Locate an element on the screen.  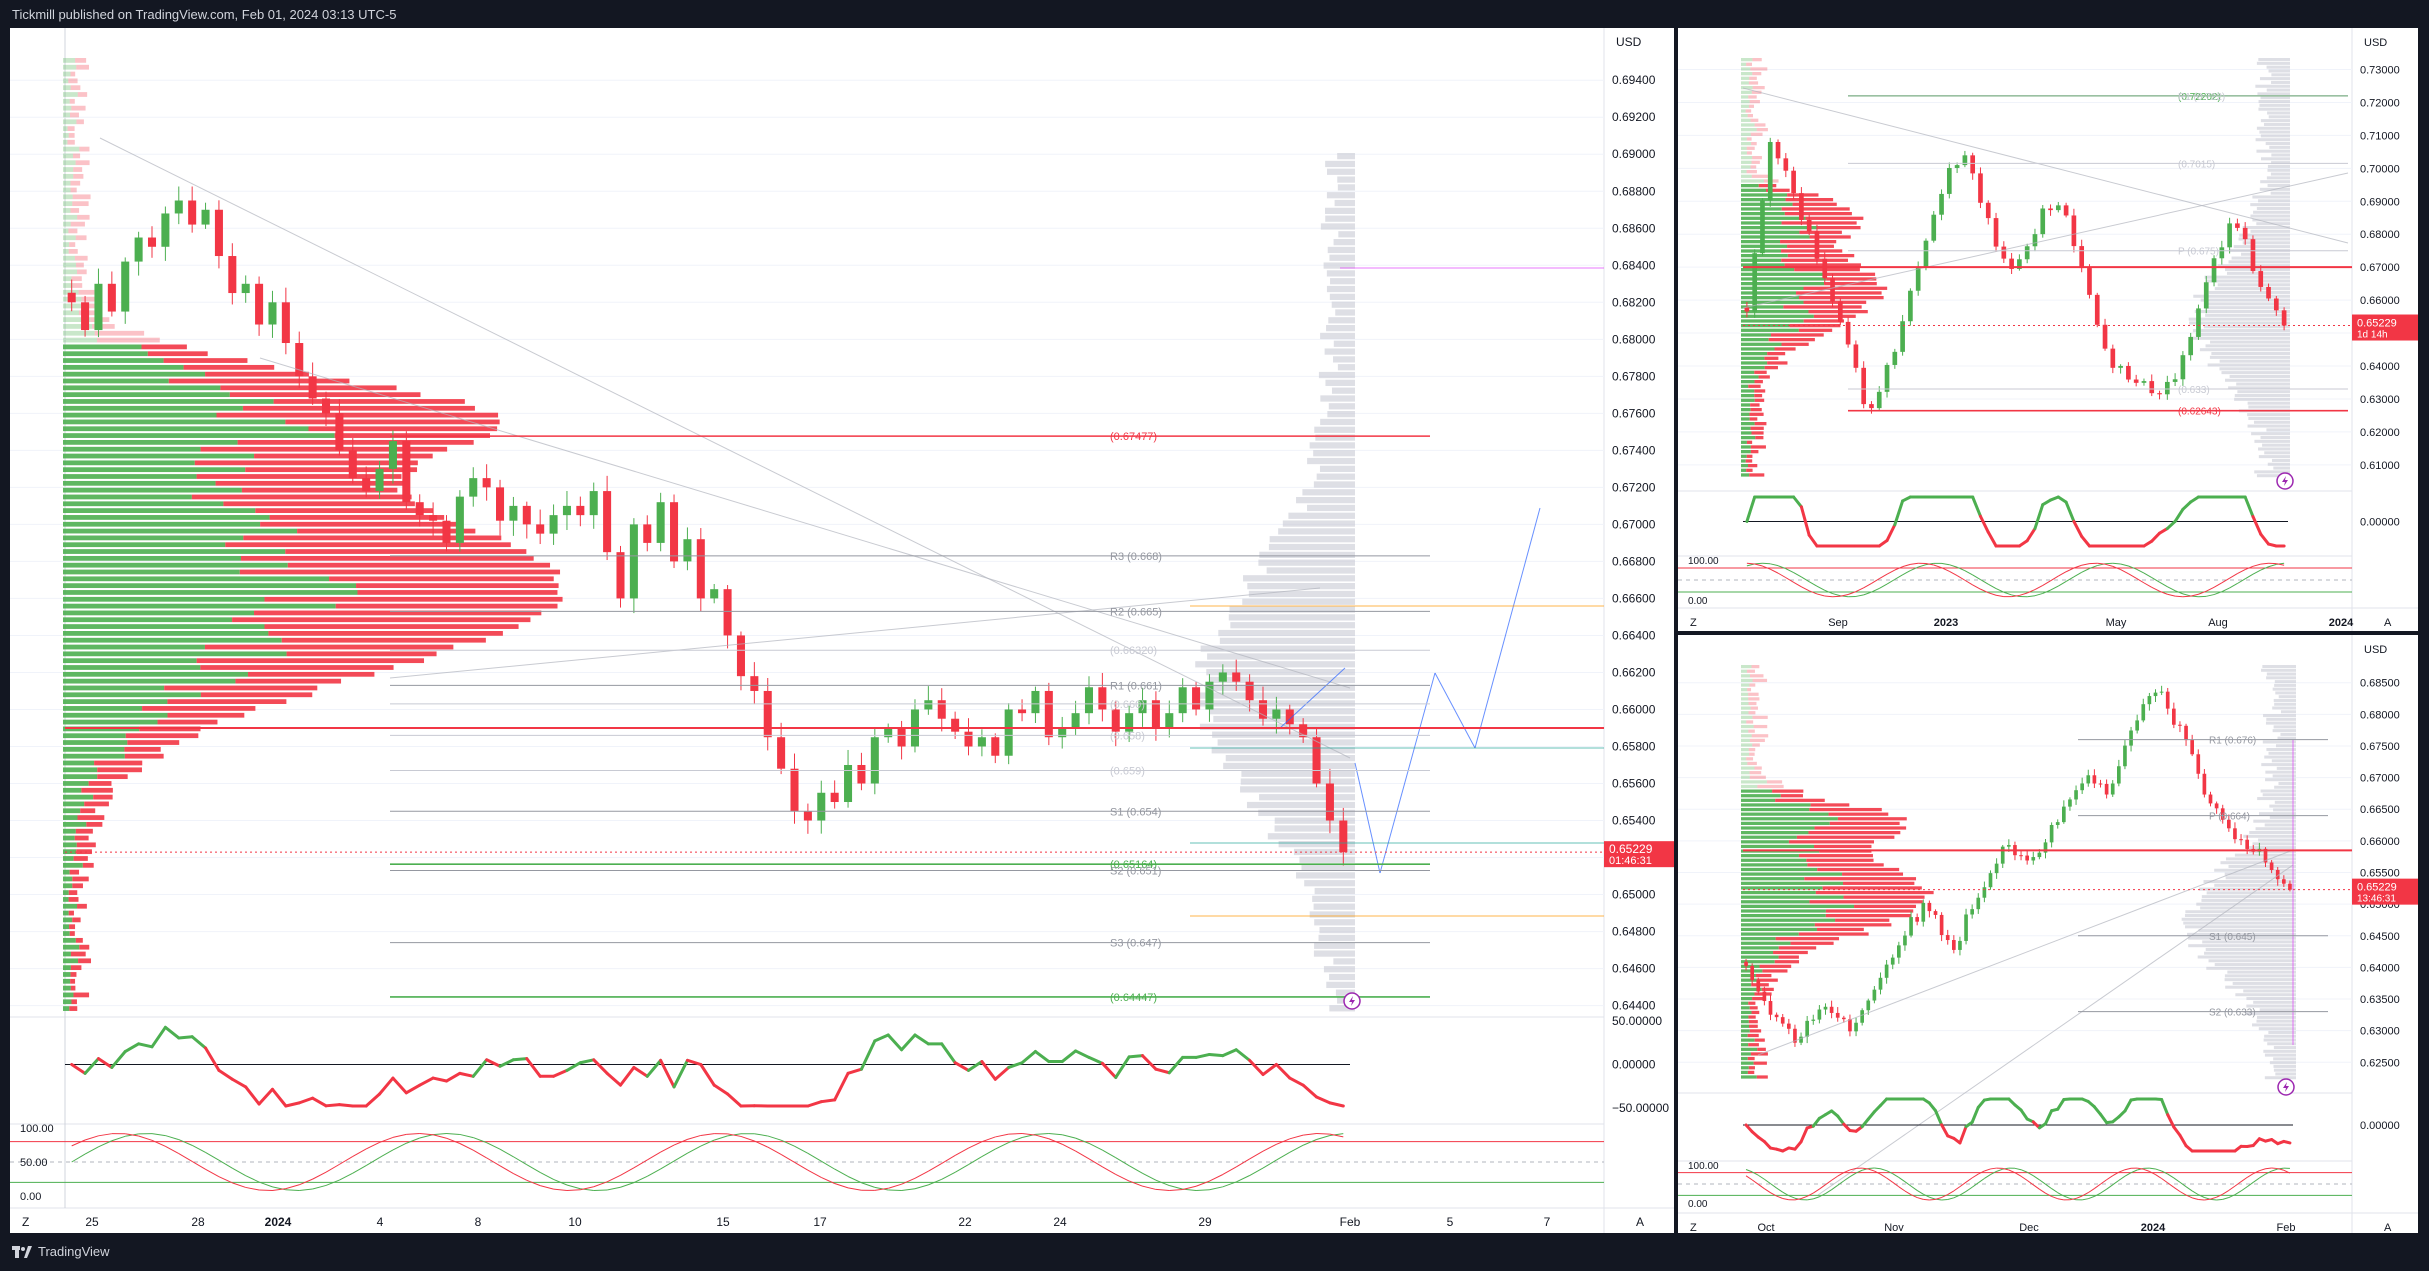
y-tick-label: 0.71000 is located at coordinates (2380, 136).